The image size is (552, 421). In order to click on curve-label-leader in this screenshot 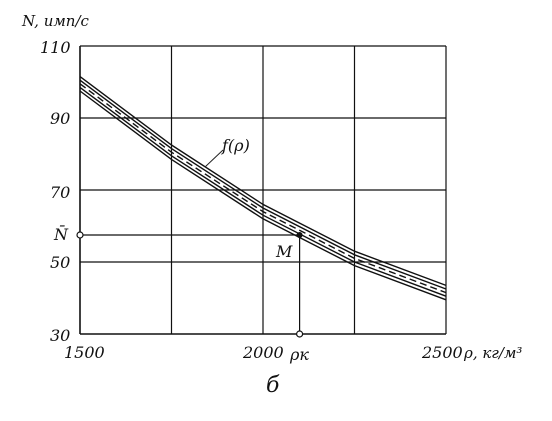, I will do `click(214, 158)`.